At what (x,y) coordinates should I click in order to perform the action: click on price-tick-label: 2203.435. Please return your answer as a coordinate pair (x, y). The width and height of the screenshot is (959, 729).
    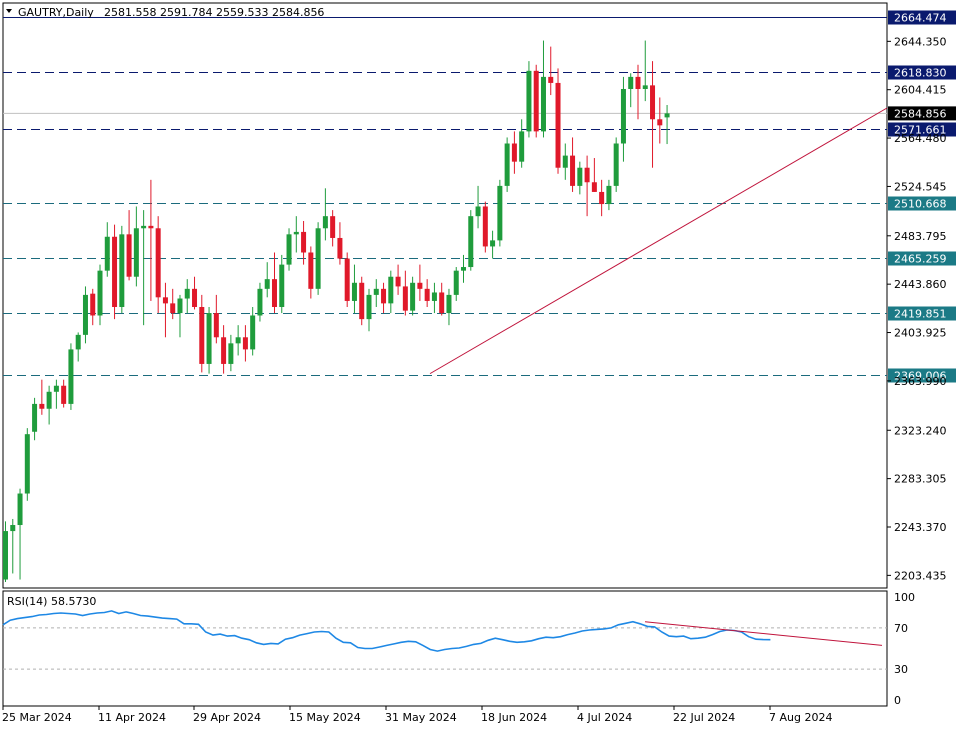
    Looking at the image, I should click on (920, 575).